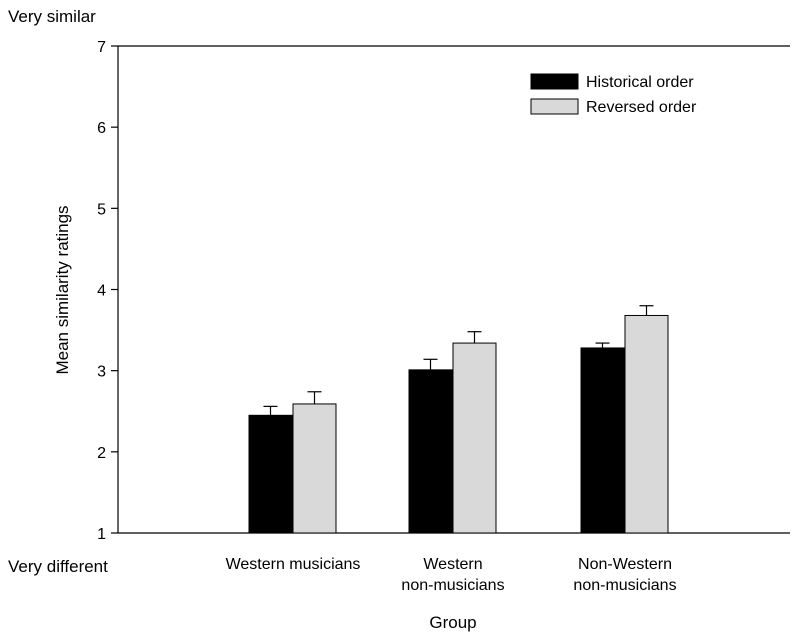  What do you see at coordinates (101, 128) in the screenshot?
I see `y-tick-label: 6` at bounding box center [101, 128].